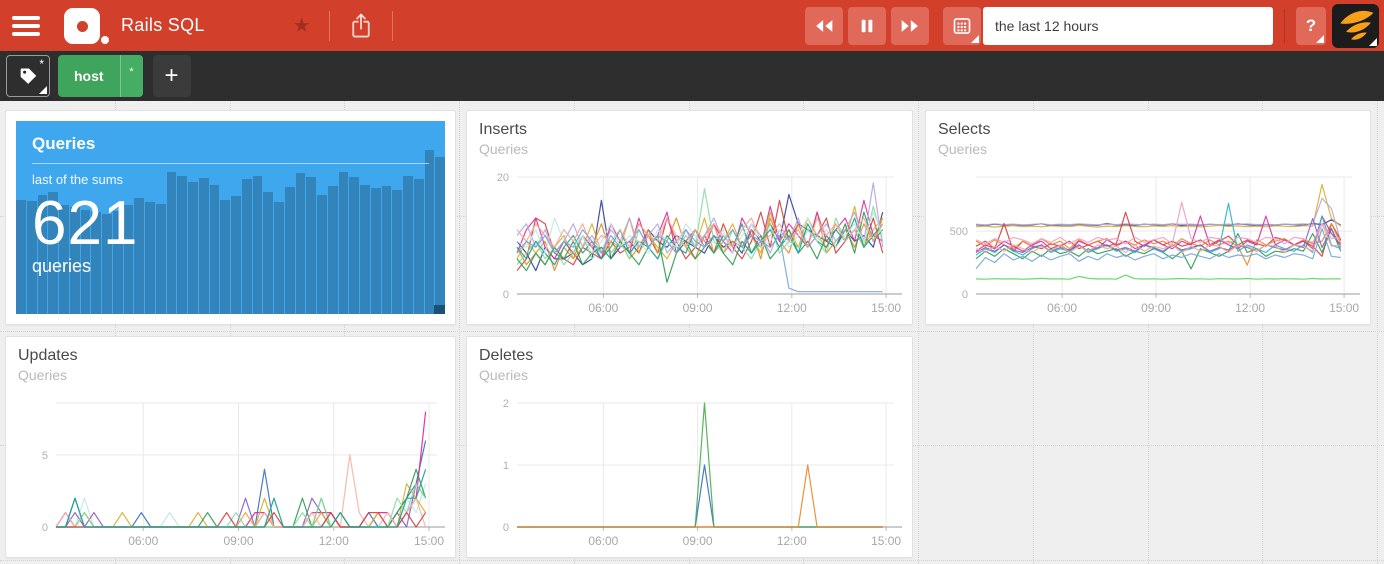 The image size is (1384, 564). I want to click on pause-button, so click(867, 25).